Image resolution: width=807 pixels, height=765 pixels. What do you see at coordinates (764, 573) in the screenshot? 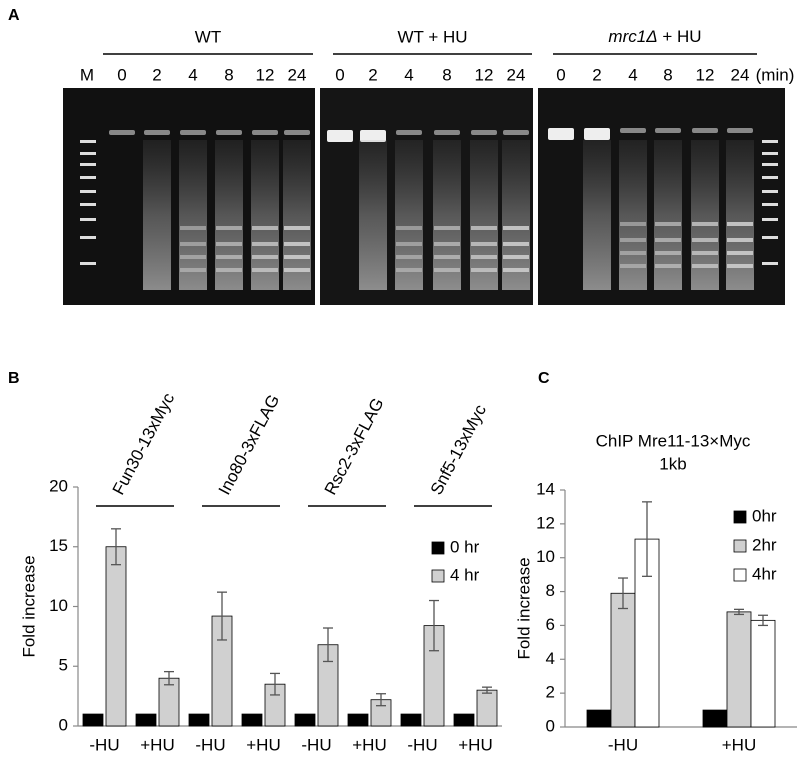
I see `legend-label: 4hr` at bounding box center [764, 573].